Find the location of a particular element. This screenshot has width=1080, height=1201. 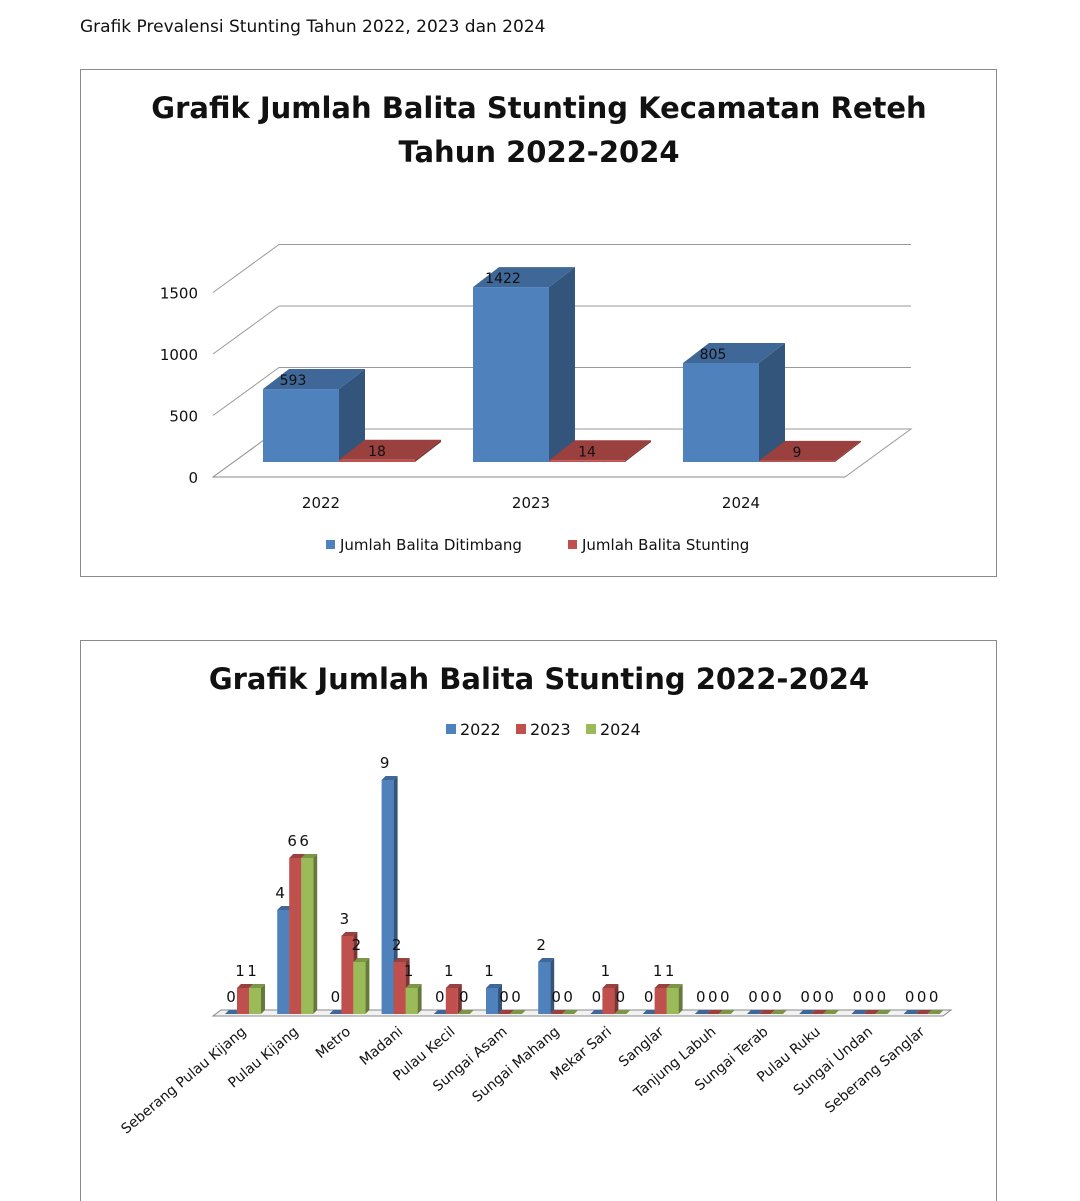

x-tick-label: 2022 is located at coordinates (321, 503).